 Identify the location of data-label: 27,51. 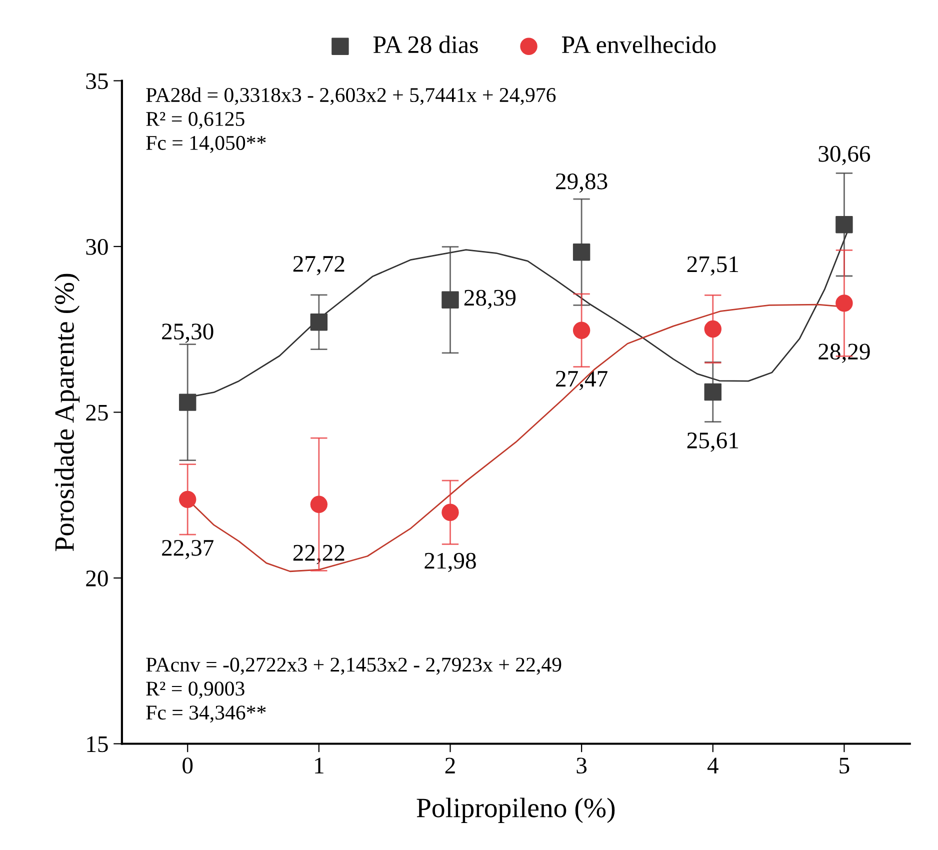
(712, 266).